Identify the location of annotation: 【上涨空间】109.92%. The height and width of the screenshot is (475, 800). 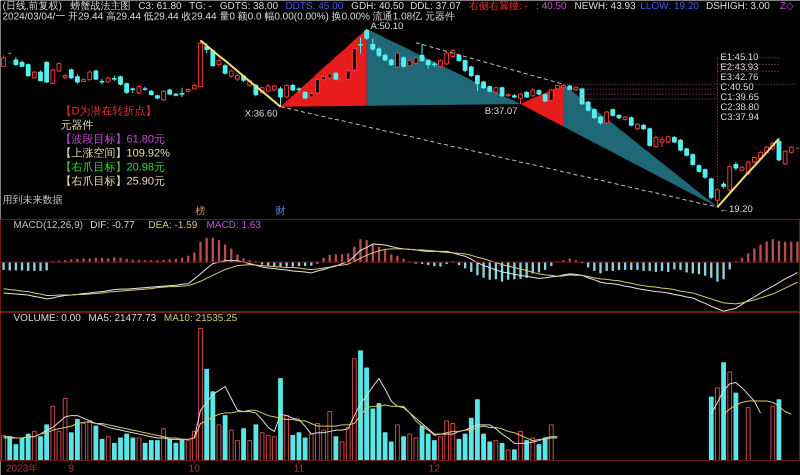
(115, 153).